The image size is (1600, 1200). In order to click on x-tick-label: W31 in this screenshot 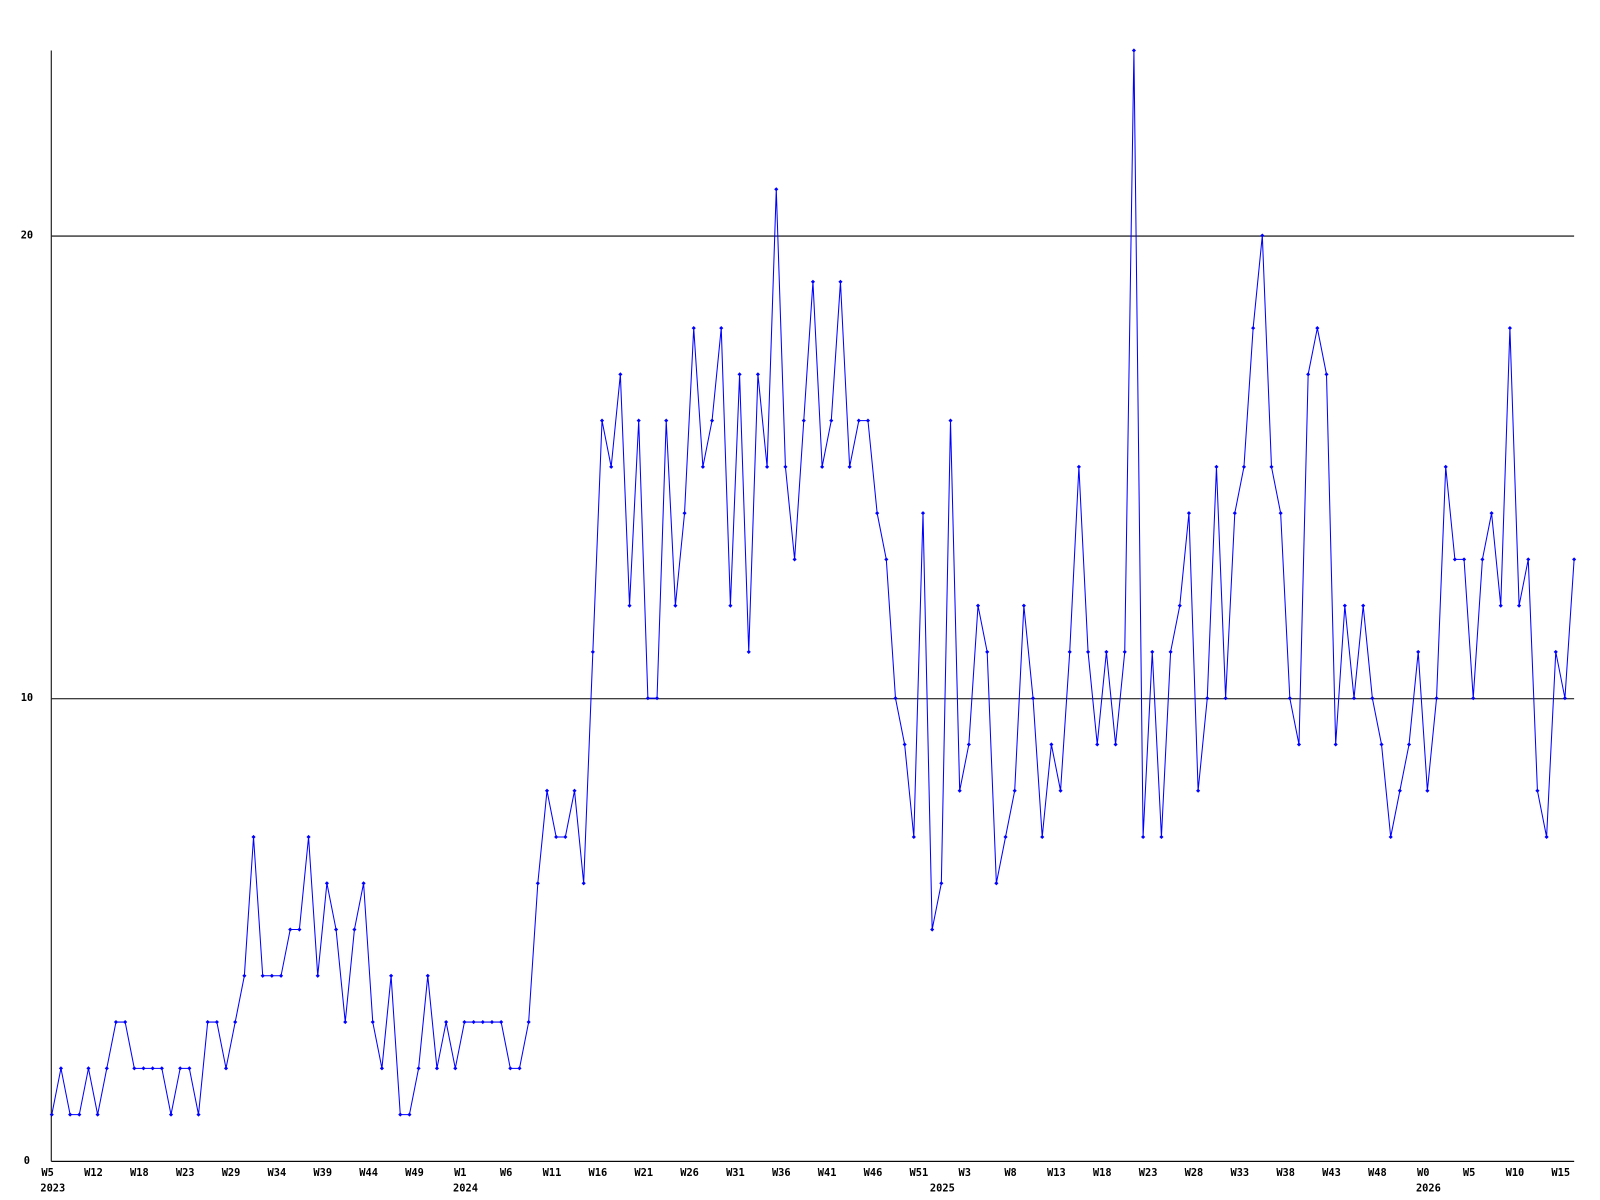, I will do `click(735, 1173)`.